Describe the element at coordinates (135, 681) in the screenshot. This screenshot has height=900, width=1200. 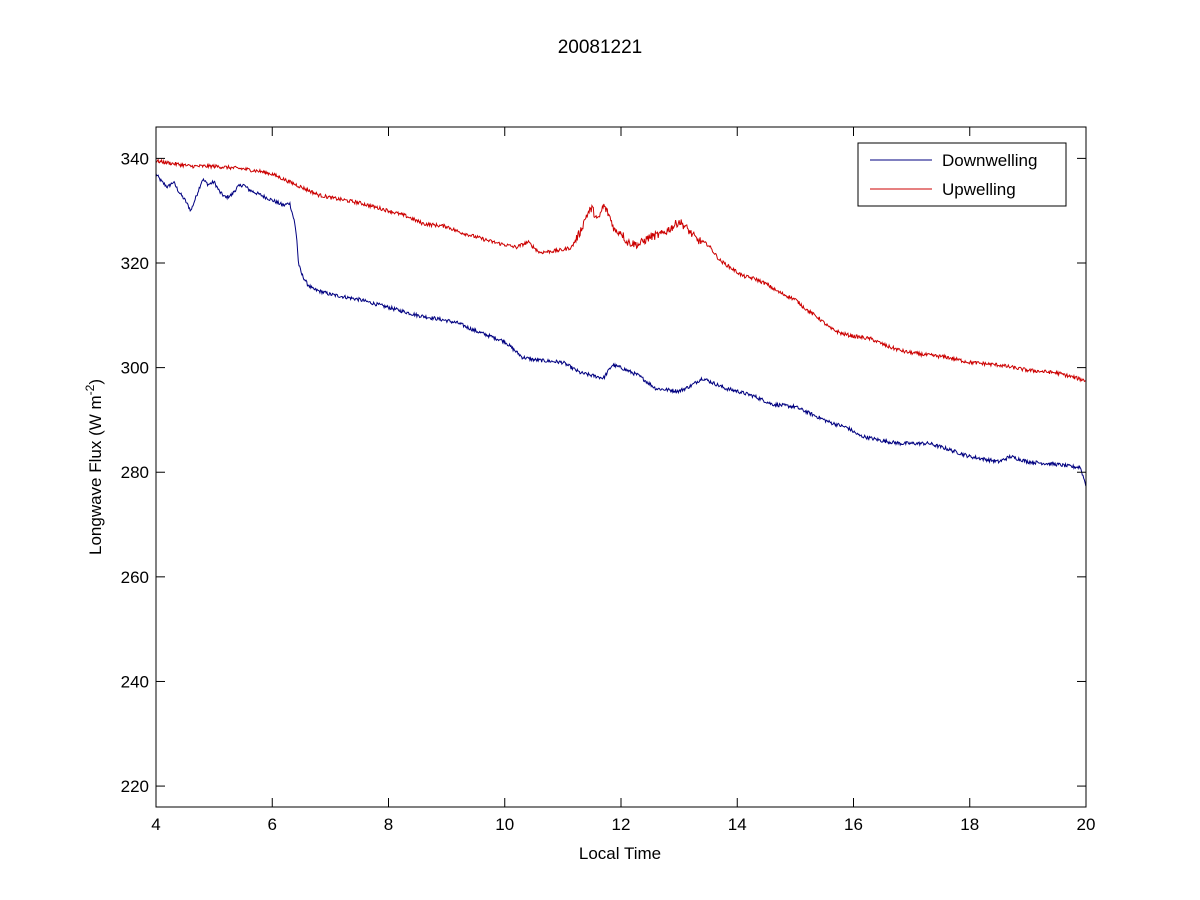
I see `y-tick-label: 240` at that location.